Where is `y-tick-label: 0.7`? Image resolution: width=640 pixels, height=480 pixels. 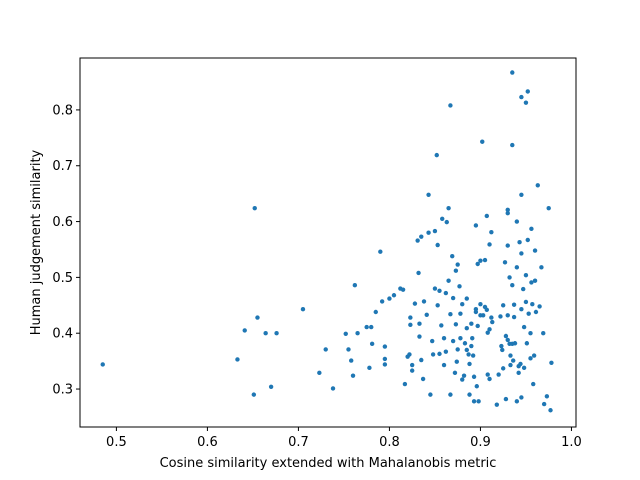
y-tick-label: 0.7 is located at coordinates (62, 166).